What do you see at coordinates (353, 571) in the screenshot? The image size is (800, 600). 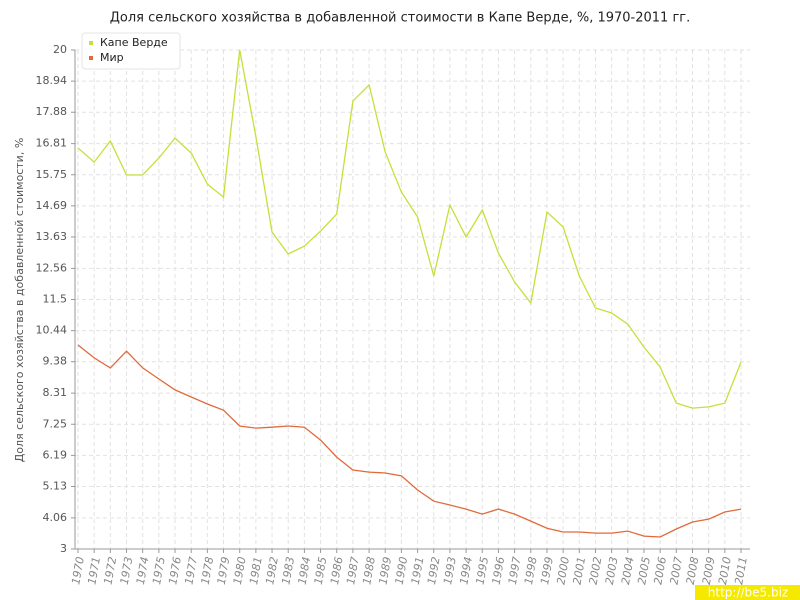 I see `x-tick-label: 1987` at bounding box center [353, 571].